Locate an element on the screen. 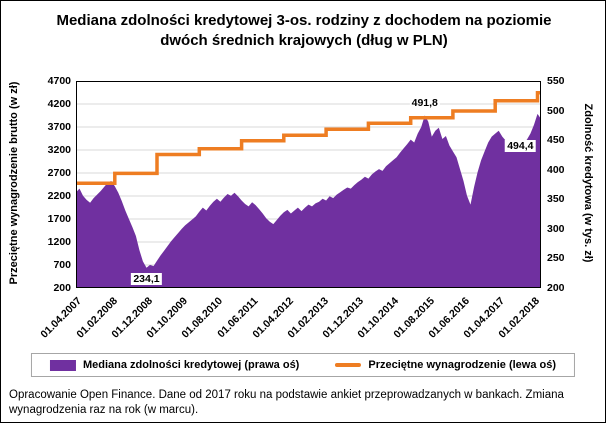 Image resolution: width=606 pixels, height=423 pixels. credit-area-swatch-icon is located at coordinates (62, 365).